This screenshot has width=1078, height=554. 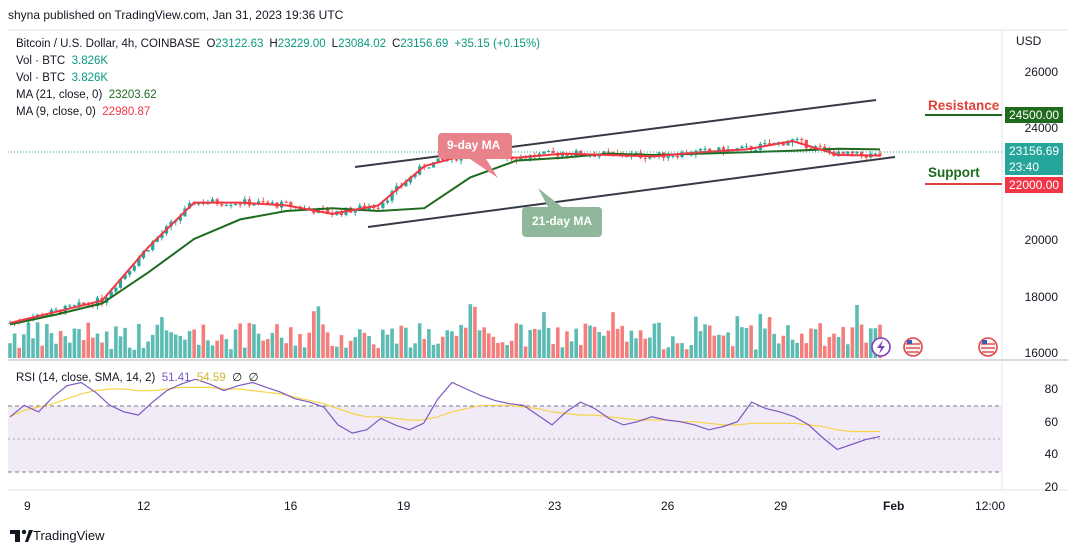 What do you see at coordinates (1034, 185) in the screenshot?
I see `support-price-badge: 22000.00` at bounding box center [1034, 185].